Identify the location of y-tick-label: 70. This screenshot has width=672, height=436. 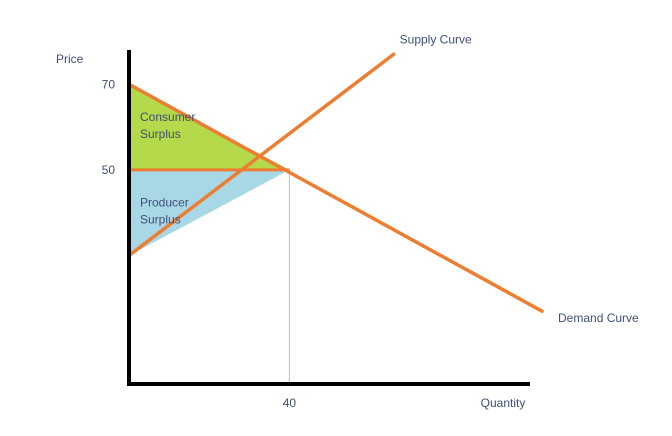
(109, 84).